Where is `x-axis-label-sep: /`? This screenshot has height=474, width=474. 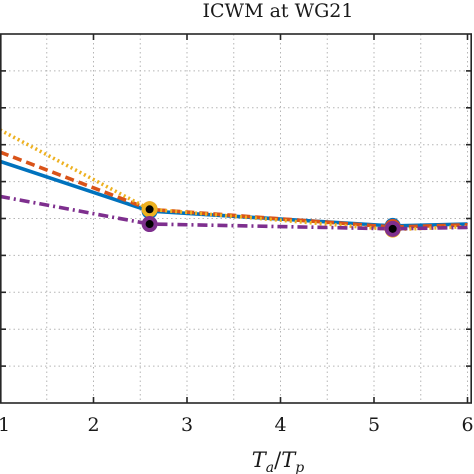 x-axis-label-sep: / is located at coordinates (278, 460).